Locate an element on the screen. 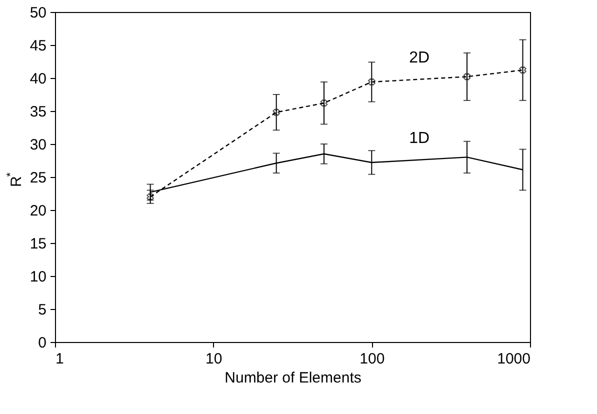  y-tick-label: 25 is located at coordinates (38, 178).